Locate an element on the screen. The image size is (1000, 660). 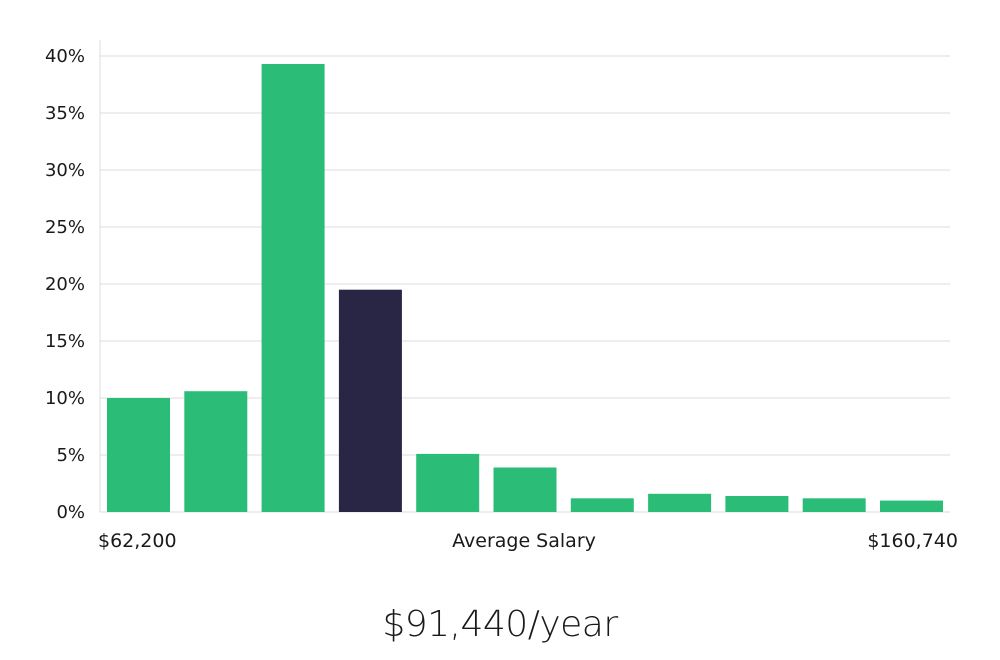
y-tick-label: 25% is located at coordinates (65, 227).